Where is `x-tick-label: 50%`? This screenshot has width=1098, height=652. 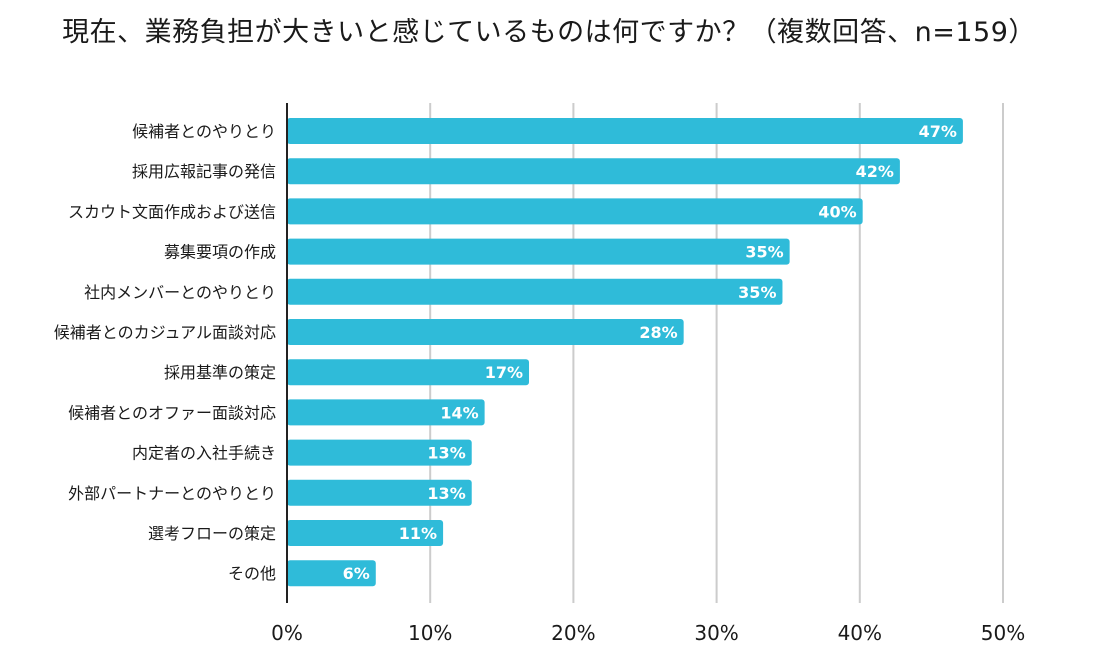 x-tick-label: 50% is located at coordinates (1003, 633).